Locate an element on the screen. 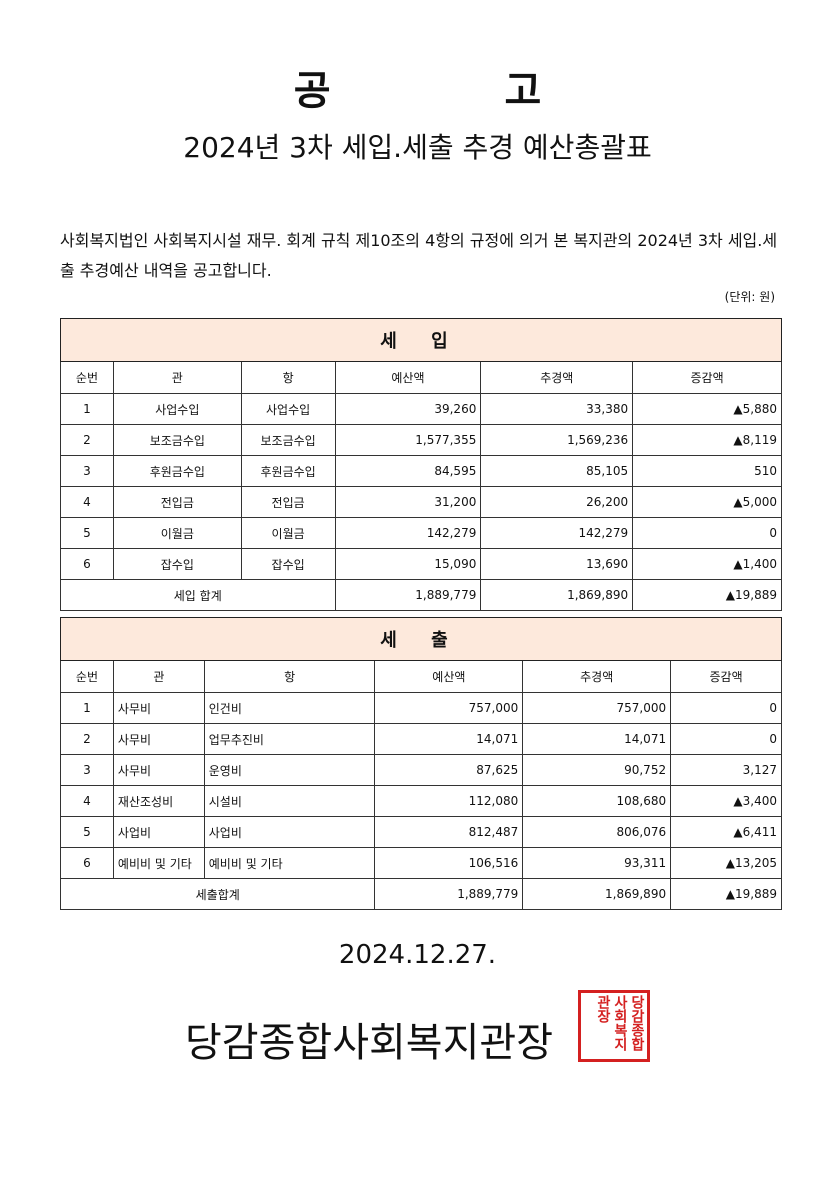 This screenshot has width=835, height=1181. table-cell: 1,577,355 is located at coordinates (408, 440).